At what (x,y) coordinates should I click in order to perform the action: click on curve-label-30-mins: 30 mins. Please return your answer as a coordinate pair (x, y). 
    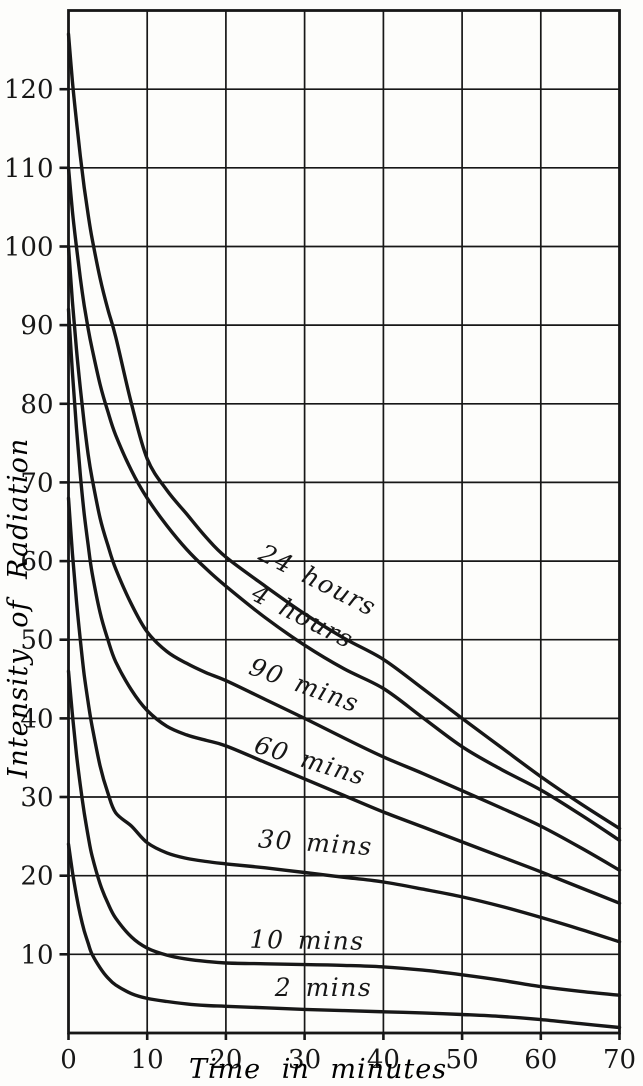
    Looking at the image, I should click on (315, 842).